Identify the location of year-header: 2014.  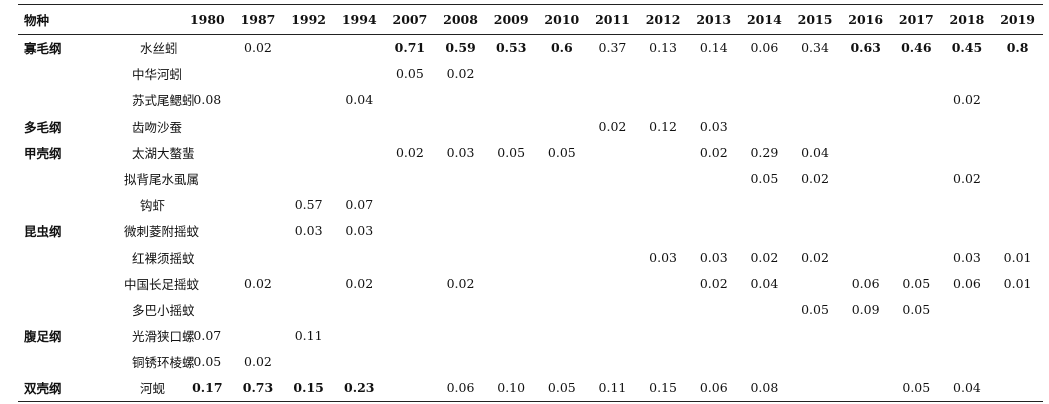
(764, 19).